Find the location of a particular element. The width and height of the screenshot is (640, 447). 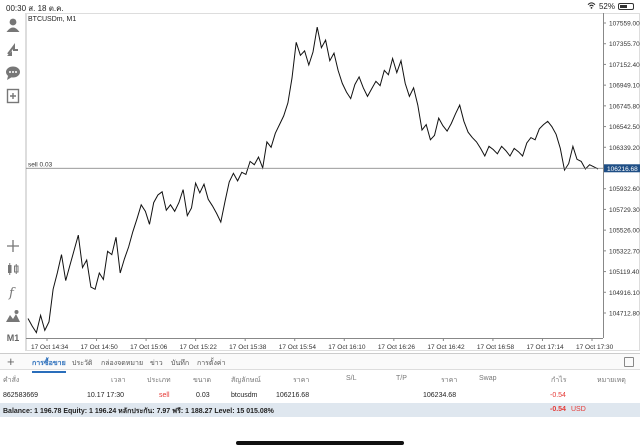

price-tick-label: 107559.00 is located at coordinates (624, 24).